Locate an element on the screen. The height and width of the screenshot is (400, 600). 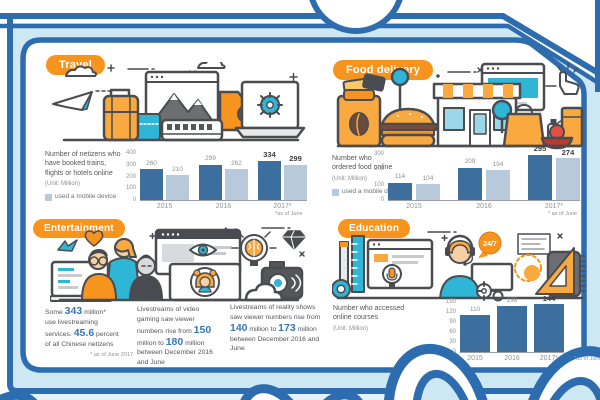
chart-footnote: *as of June is located at coordinates (587, 359).